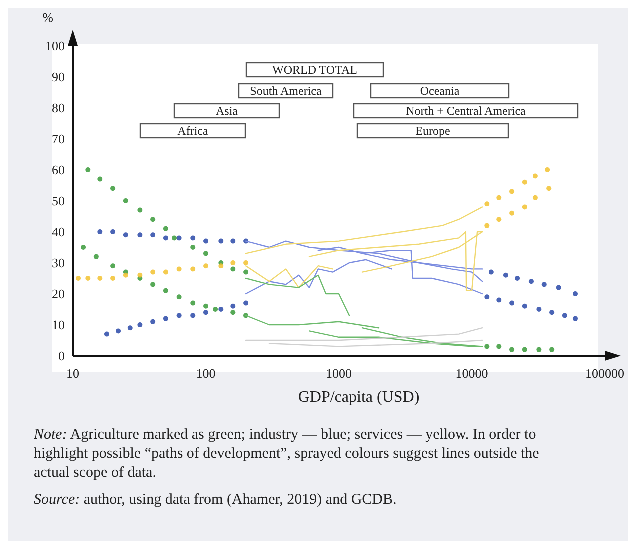 The image size is (636, 549). I want to click on y-tick-label: 100, so click(55, 46).